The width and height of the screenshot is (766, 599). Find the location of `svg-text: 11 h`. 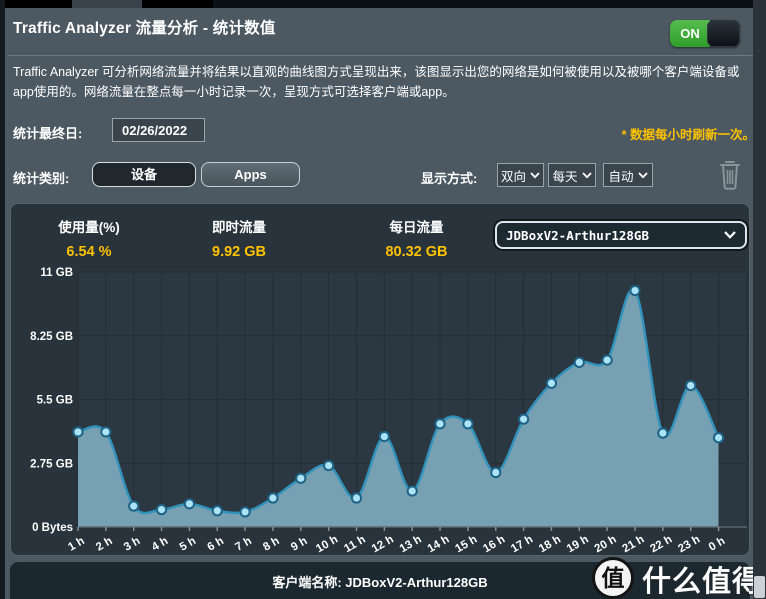

svg-text: 11 h is located at coordinates (354, 544).